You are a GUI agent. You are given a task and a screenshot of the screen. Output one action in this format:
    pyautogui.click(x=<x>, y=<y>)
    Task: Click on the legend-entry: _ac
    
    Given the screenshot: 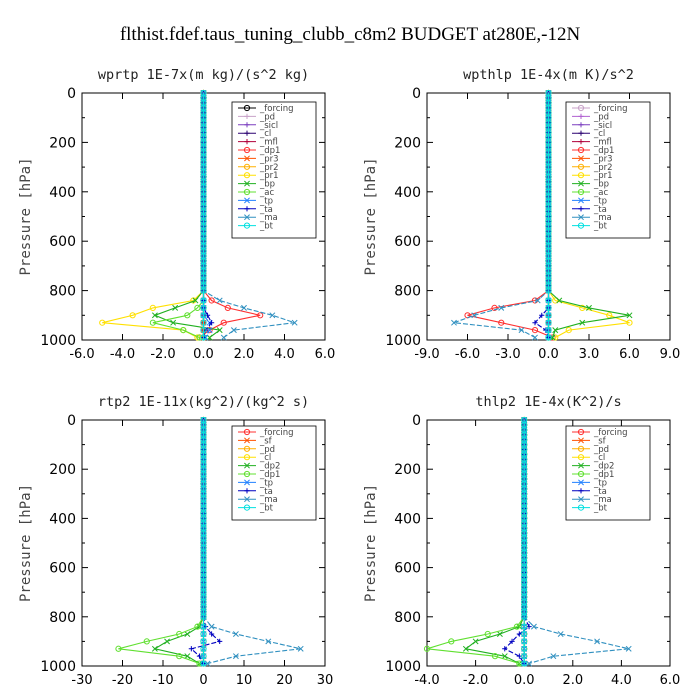 What is the action you would take?
    pyautogui.click(x=266, y=193)
    